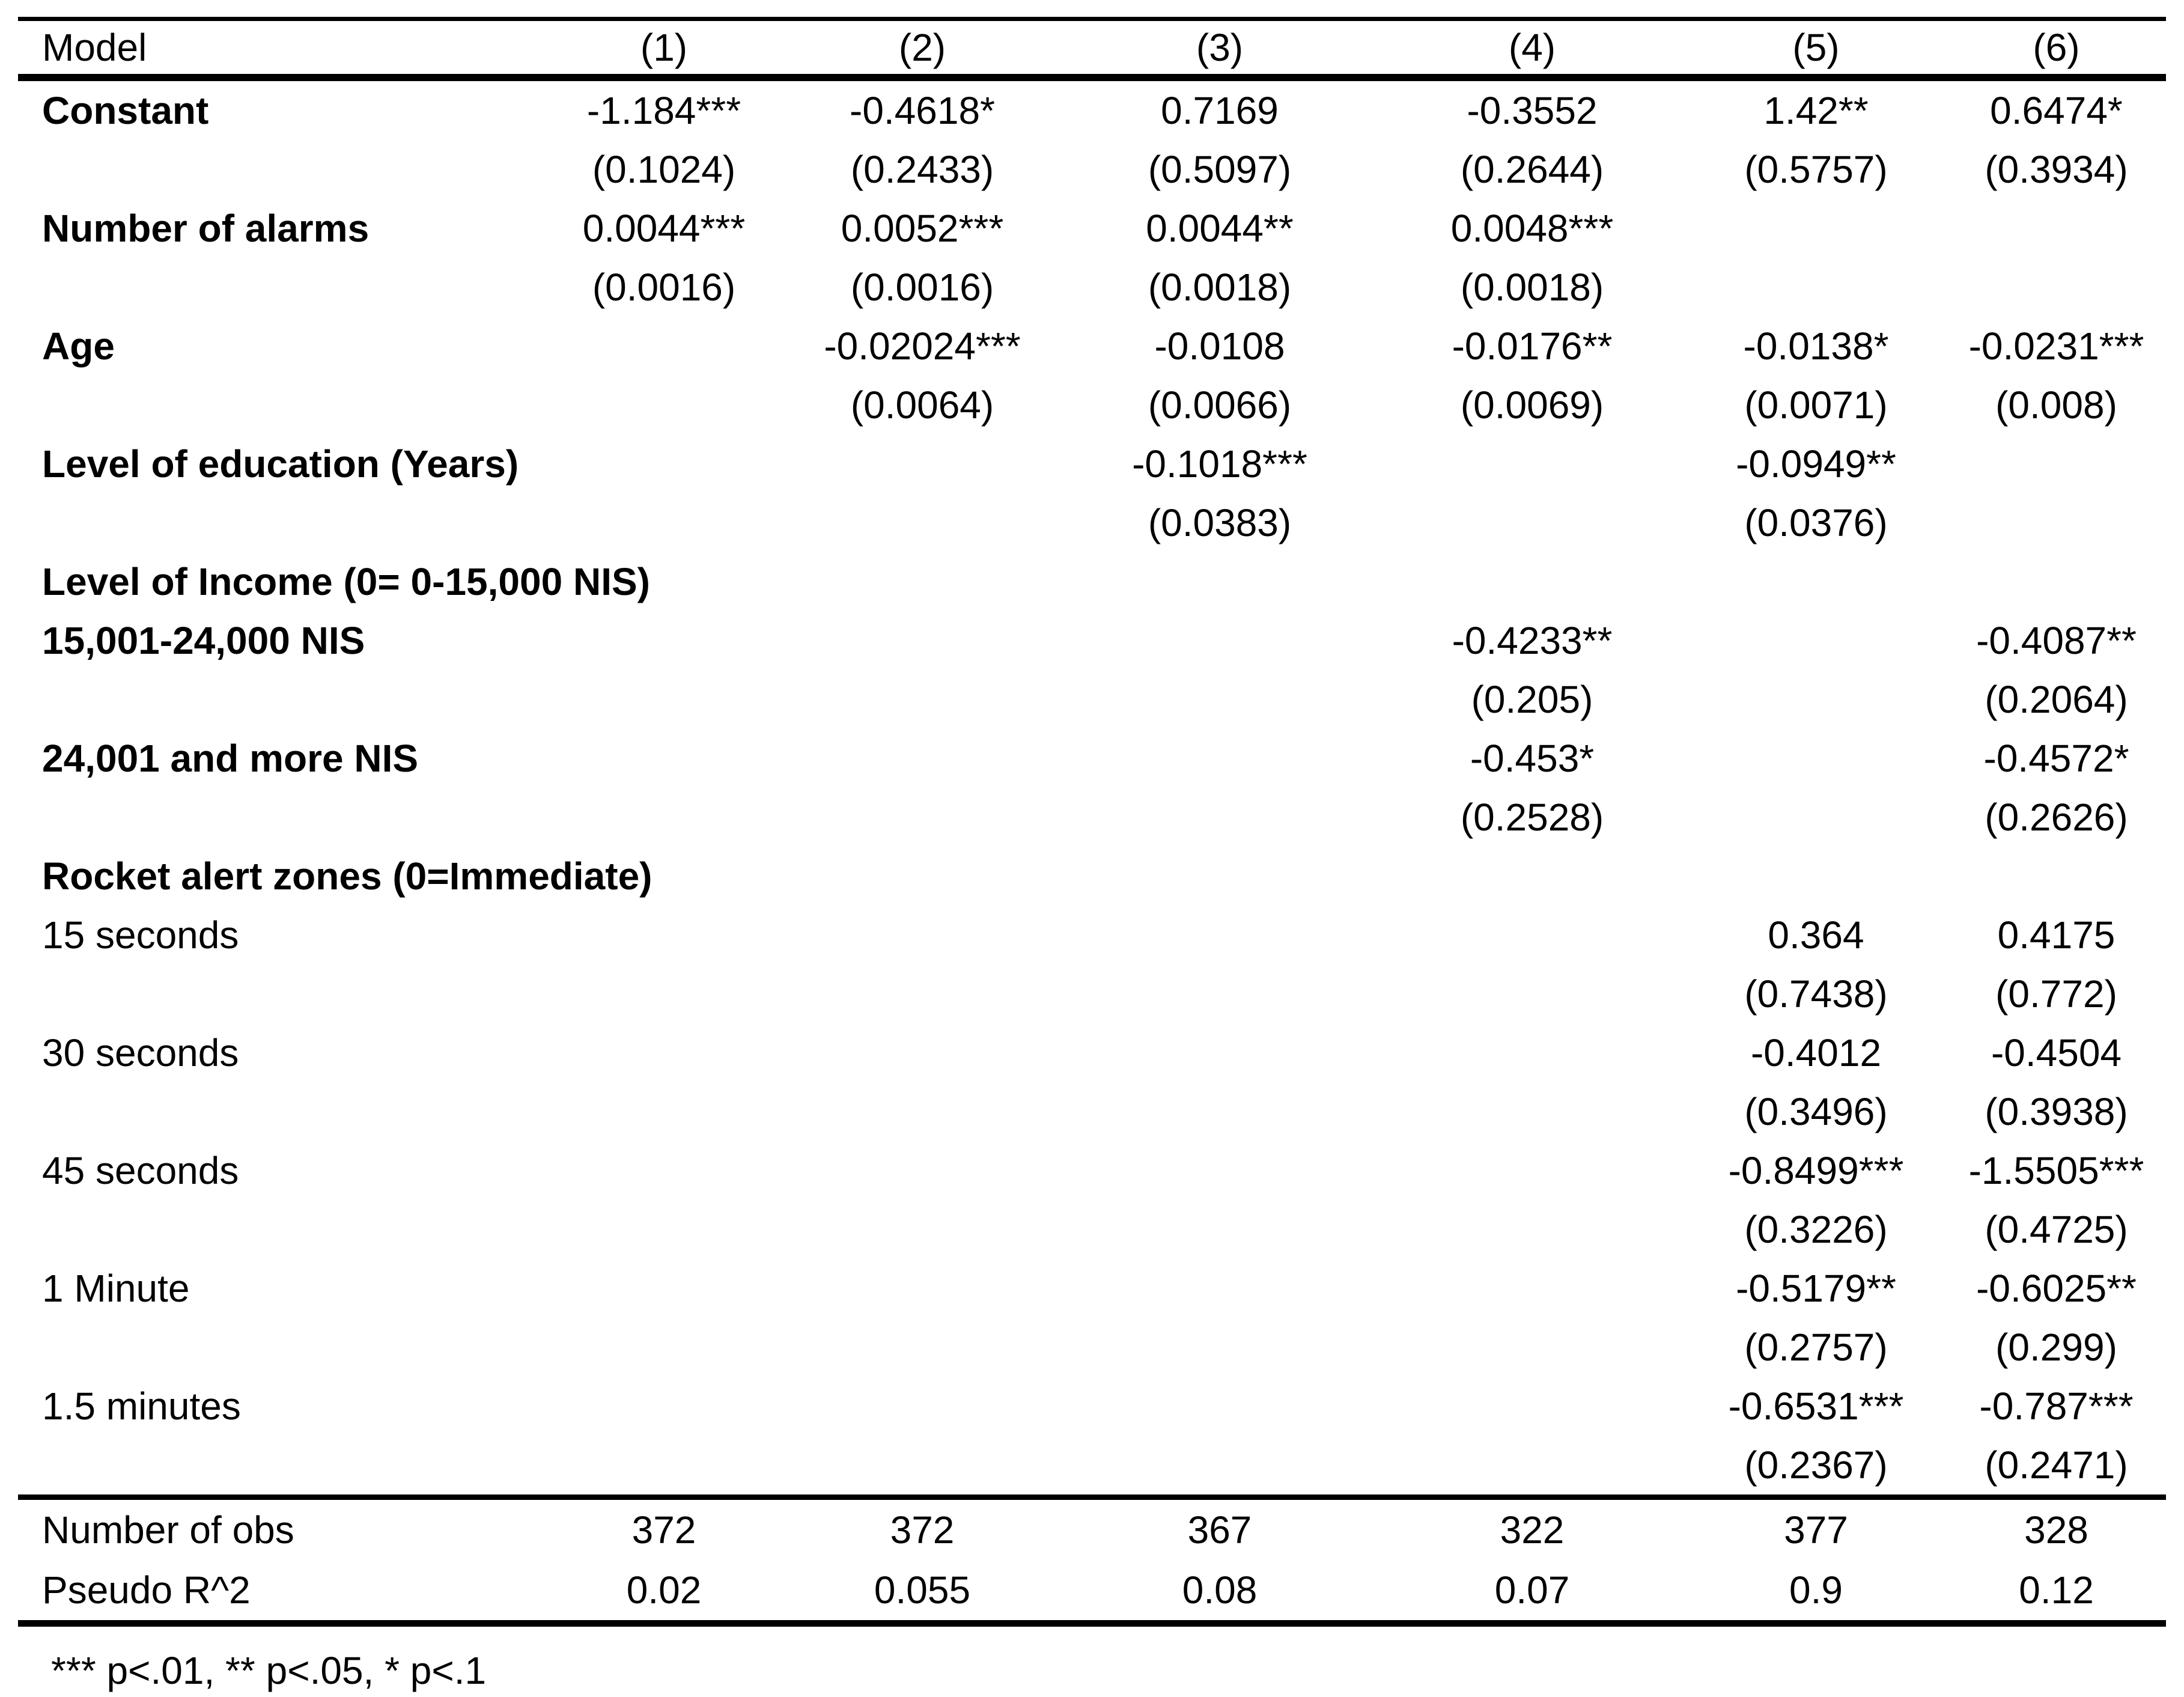 The image size is (2184, 1697). I want to click on table-header: Model (1) (2) (3) (4) (5) (6), so click(1092, 48).